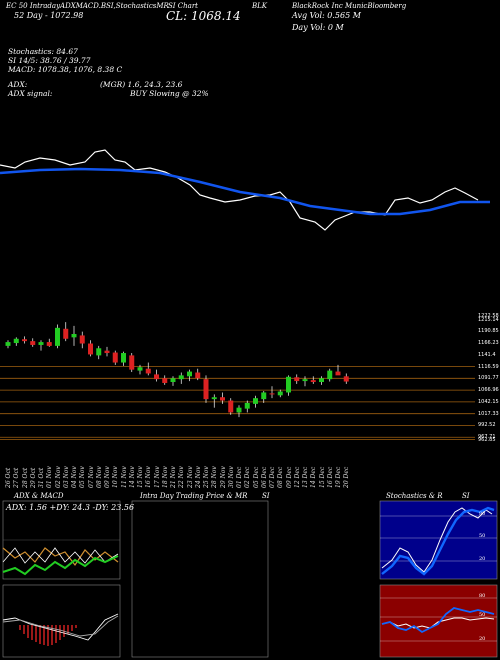 This screenshot has height=660, width=500. Describe the element at coordinates (60, 565) in the screenshot. I see `adx-green-line` at that location.